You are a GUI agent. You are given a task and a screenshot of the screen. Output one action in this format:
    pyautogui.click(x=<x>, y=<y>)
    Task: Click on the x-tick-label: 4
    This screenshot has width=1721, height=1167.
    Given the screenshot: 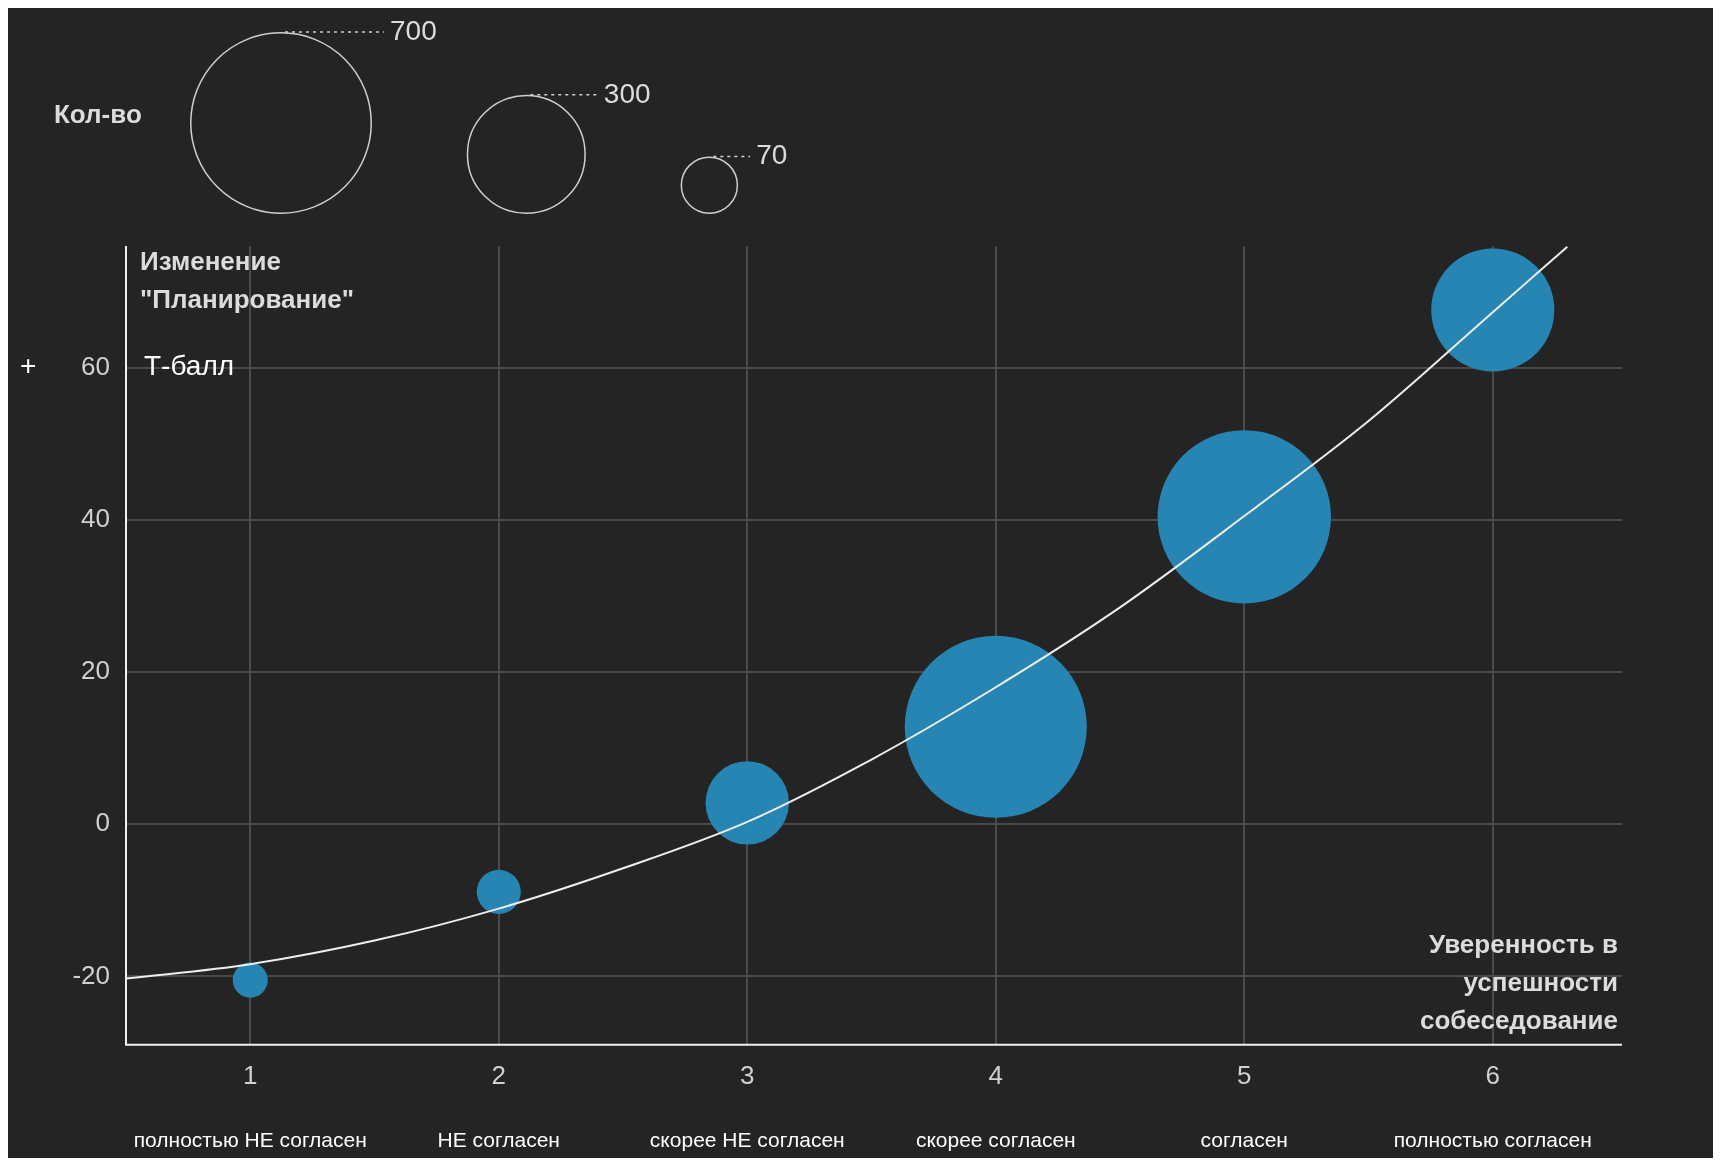 What is the action you would take?
    pyautogui.click(x=995, y=1074)
    